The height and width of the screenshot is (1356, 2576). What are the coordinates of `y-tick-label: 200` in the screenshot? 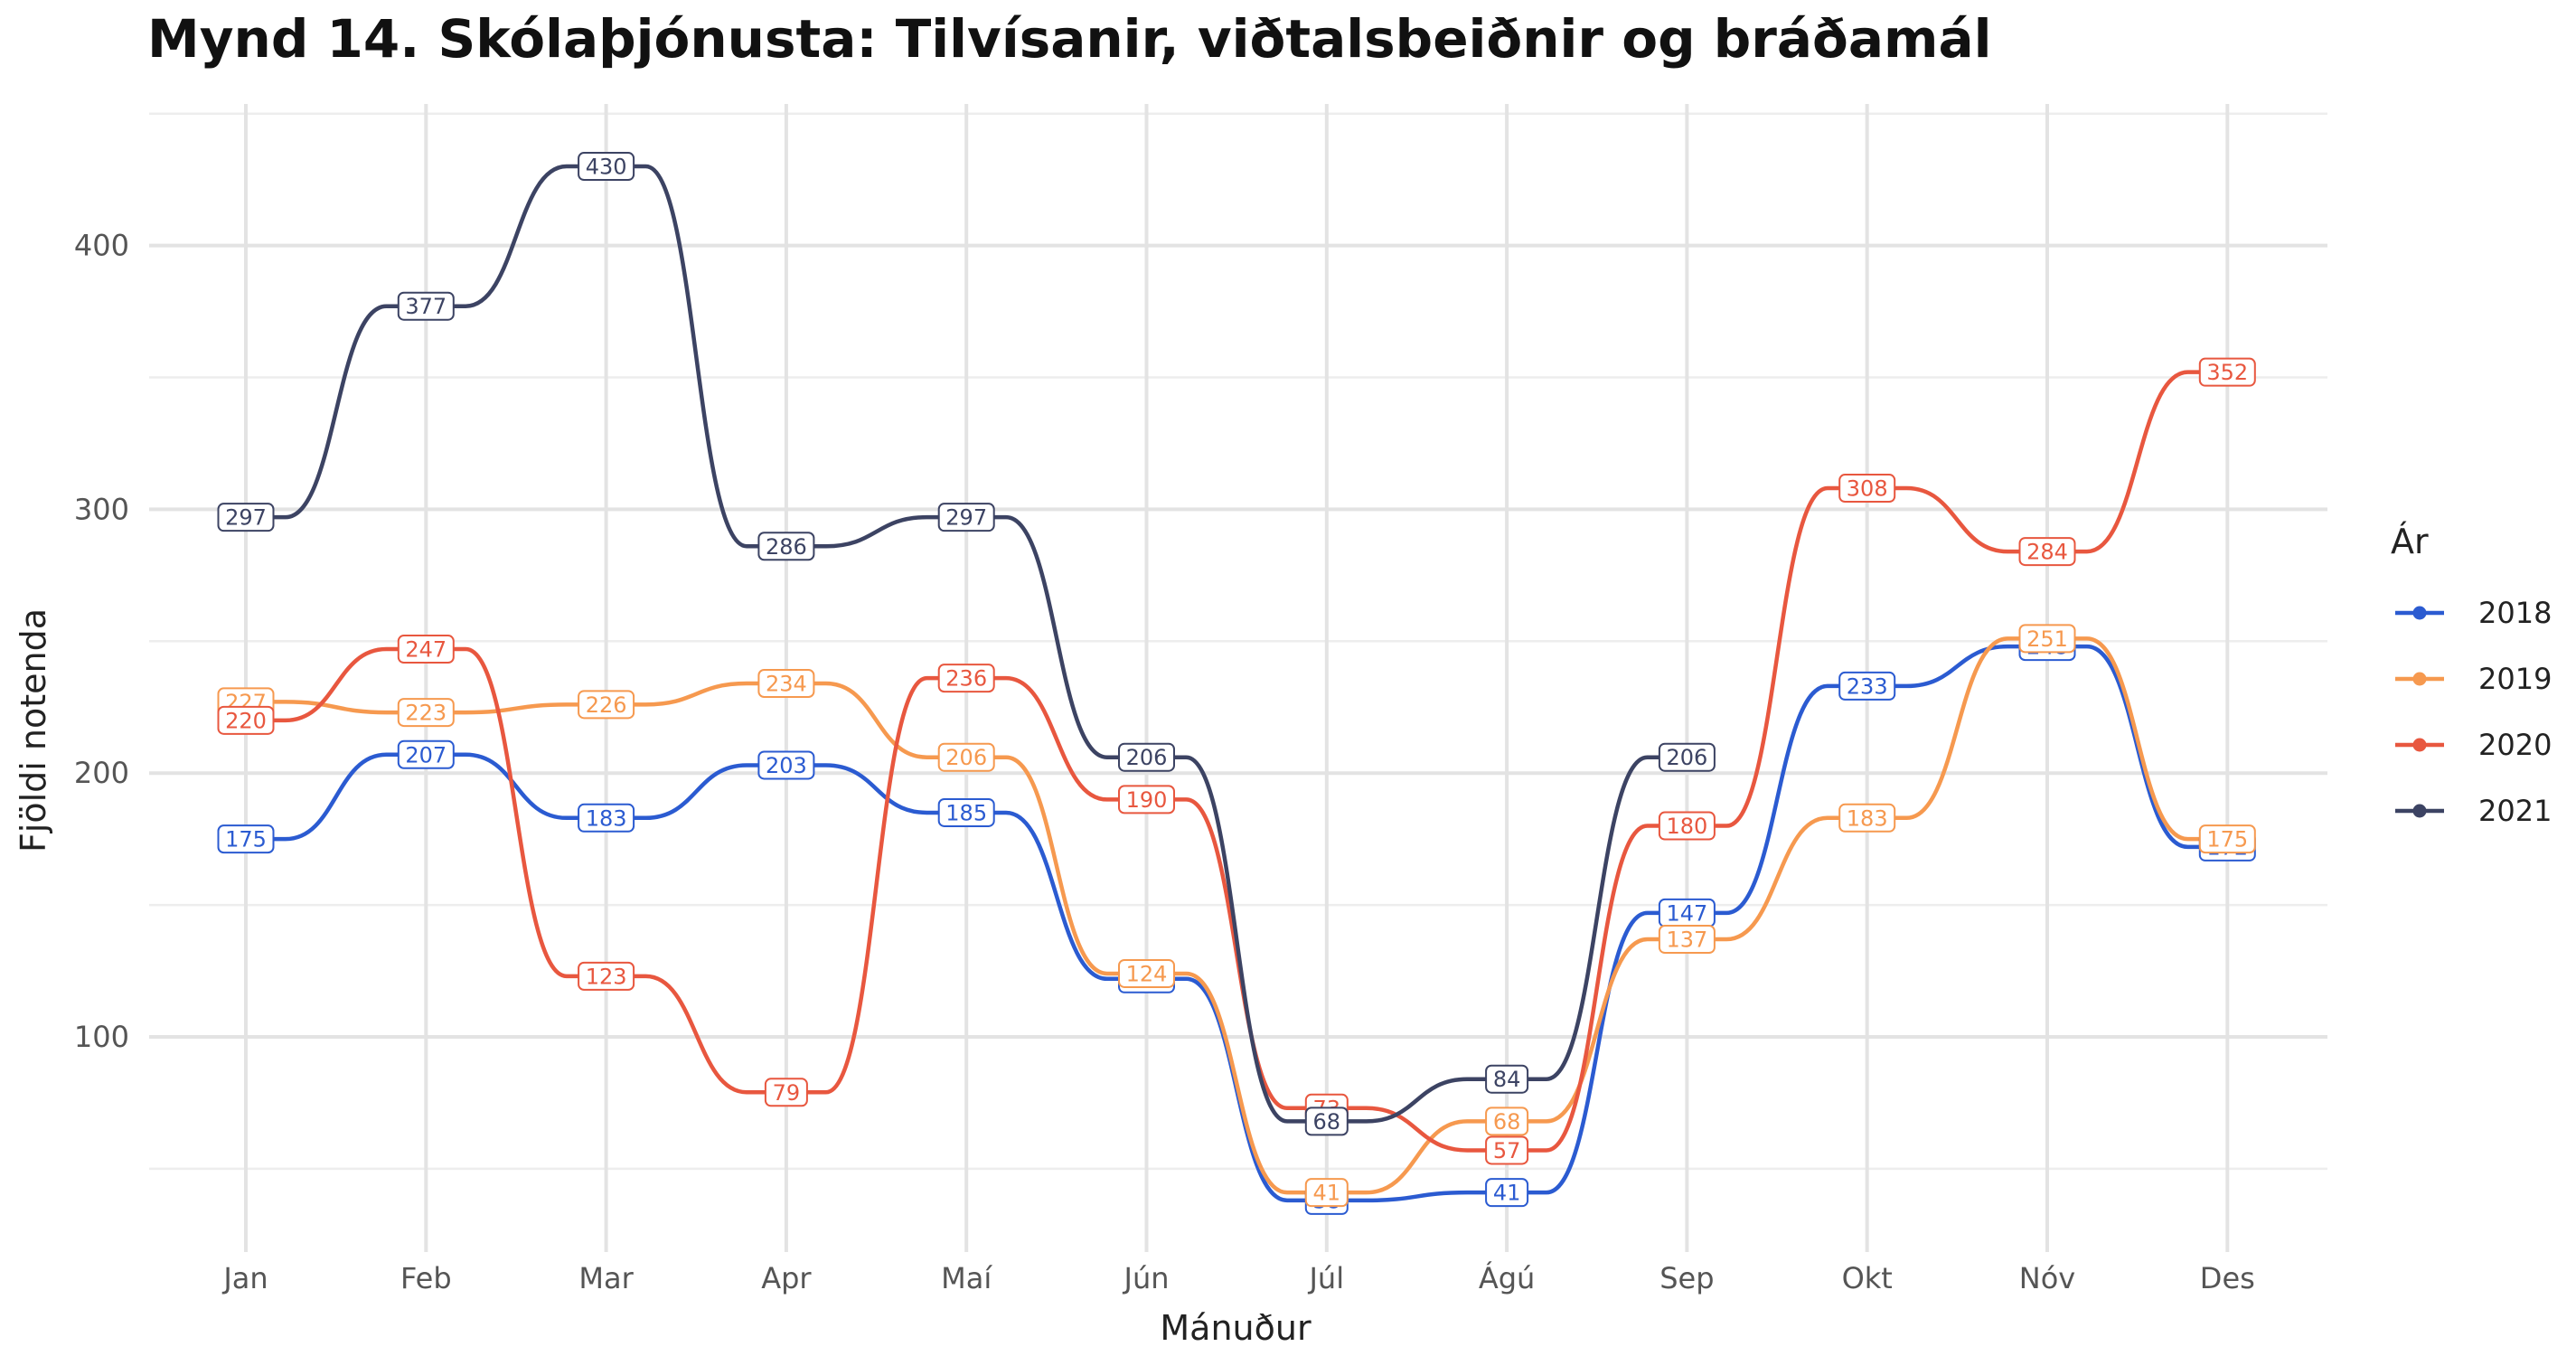 It's located at (102, 773).